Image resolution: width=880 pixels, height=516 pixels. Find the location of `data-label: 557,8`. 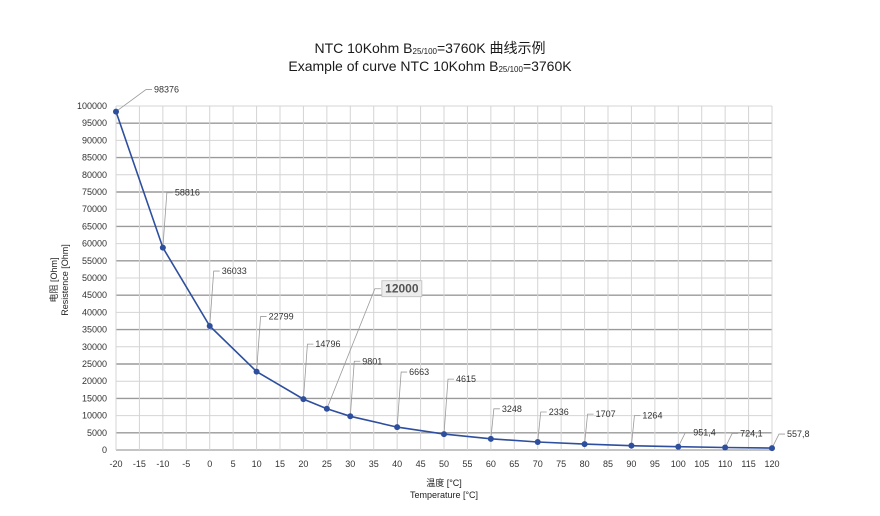

data-label: 557,8 is located at coordinates (798, 434).